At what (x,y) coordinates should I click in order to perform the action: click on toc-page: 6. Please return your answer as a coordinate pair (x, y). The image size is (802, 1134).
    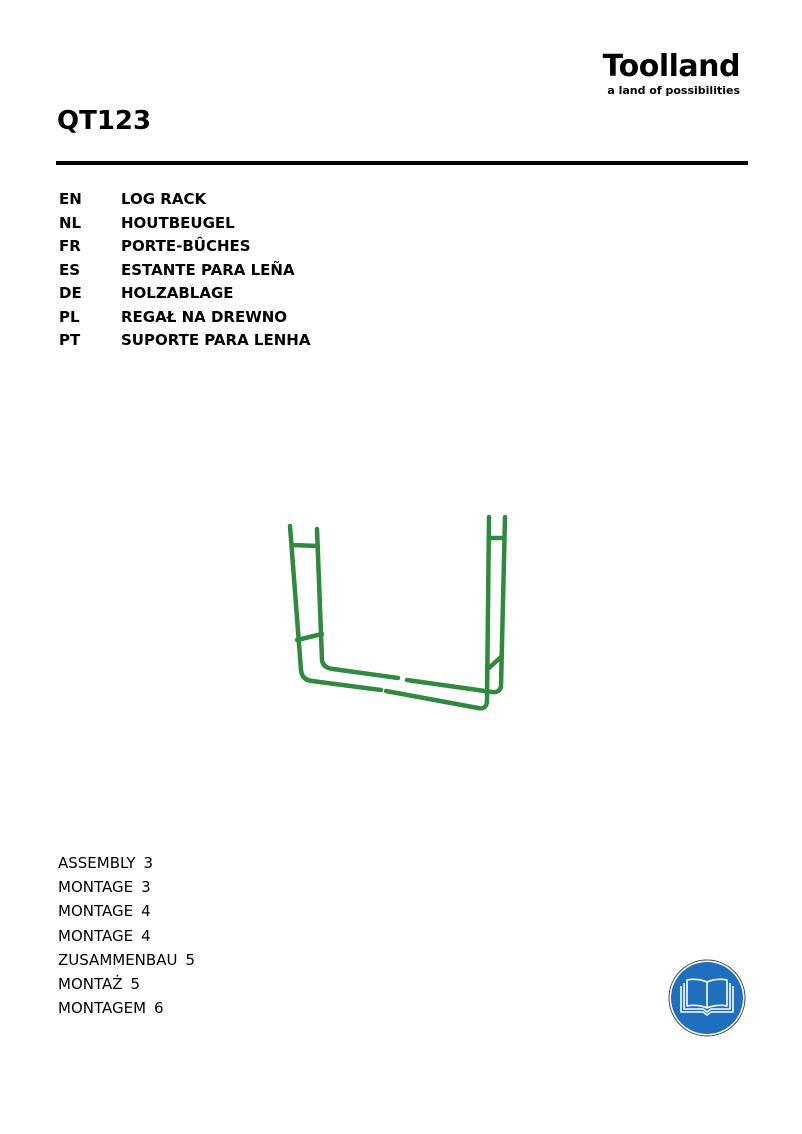
    Looking at the image, I should click on (159, 1008).